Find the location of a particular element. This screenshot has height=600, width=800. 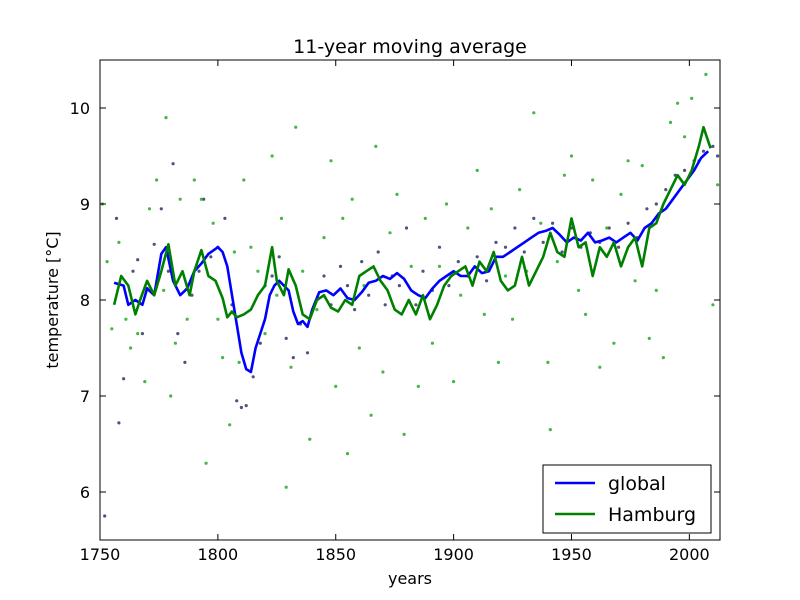

y-tick-label: 7 is located at coordinates (85, 396).